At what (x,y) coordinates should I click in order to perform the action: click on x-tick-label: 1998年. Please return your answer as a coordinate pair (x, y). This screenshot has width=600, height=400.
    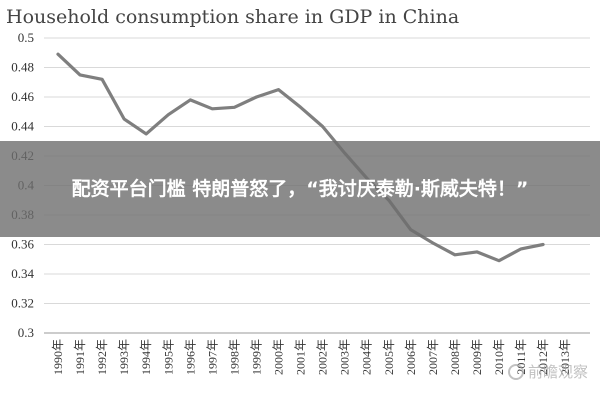
    Looking at the image, I should click on (234, 357).